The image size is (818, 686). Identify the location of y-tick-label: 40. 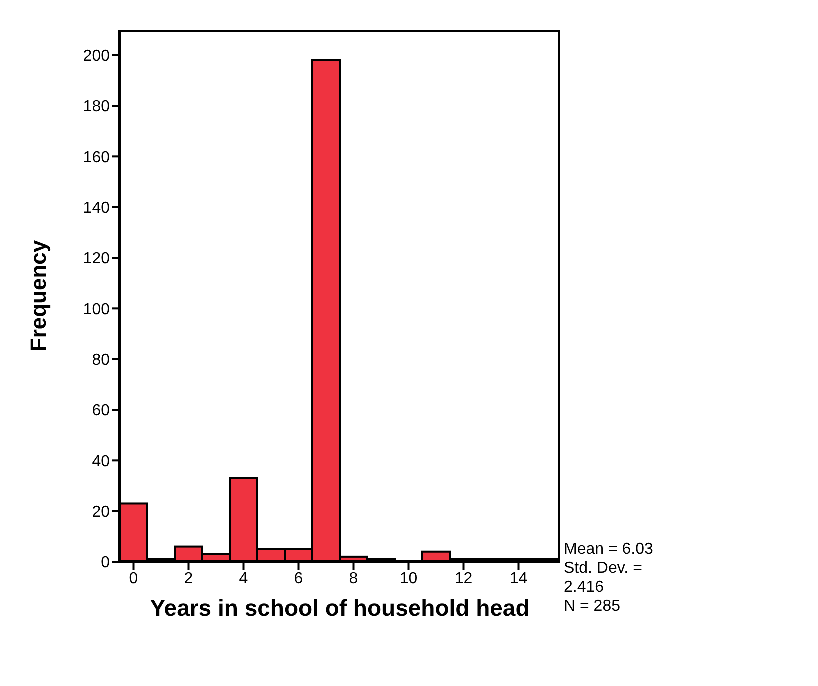
(101, 461).